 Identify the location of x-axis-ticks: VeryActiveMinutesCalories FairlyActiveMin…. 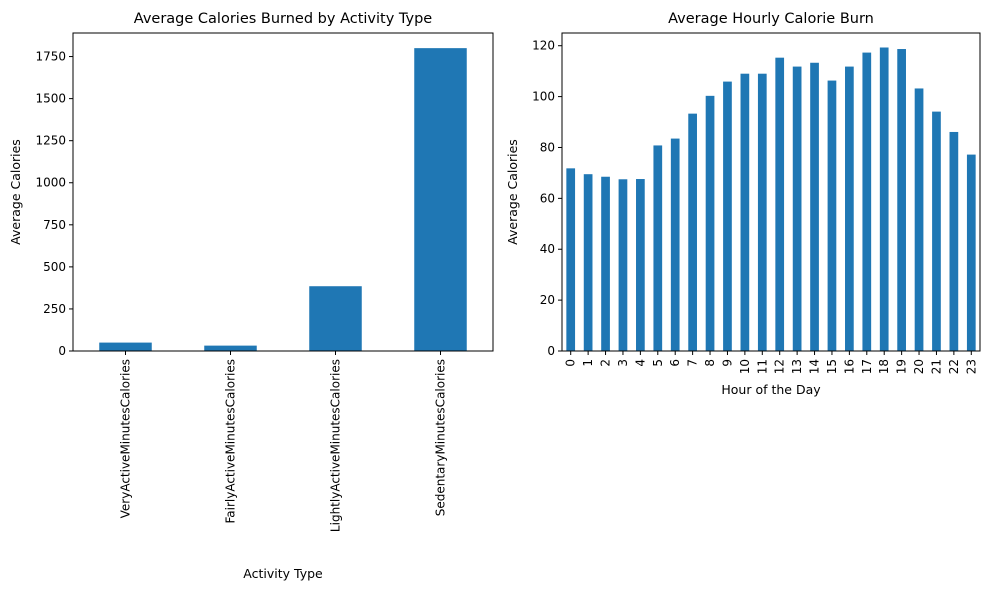
(283, 441).